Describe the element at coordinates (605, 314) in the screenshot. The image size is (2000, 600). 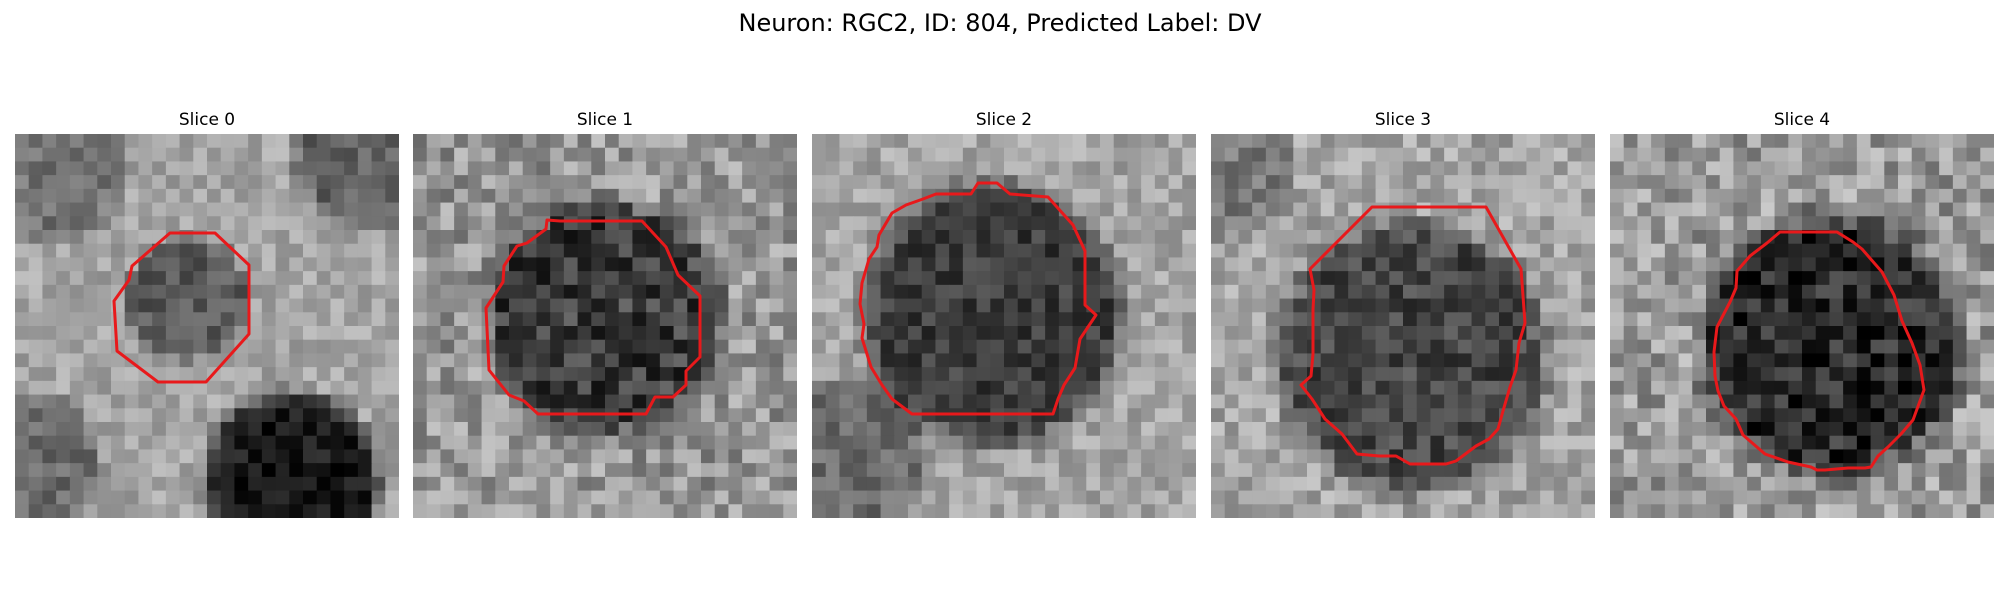
I see `slice-panel-1: Slice 1` at that location.